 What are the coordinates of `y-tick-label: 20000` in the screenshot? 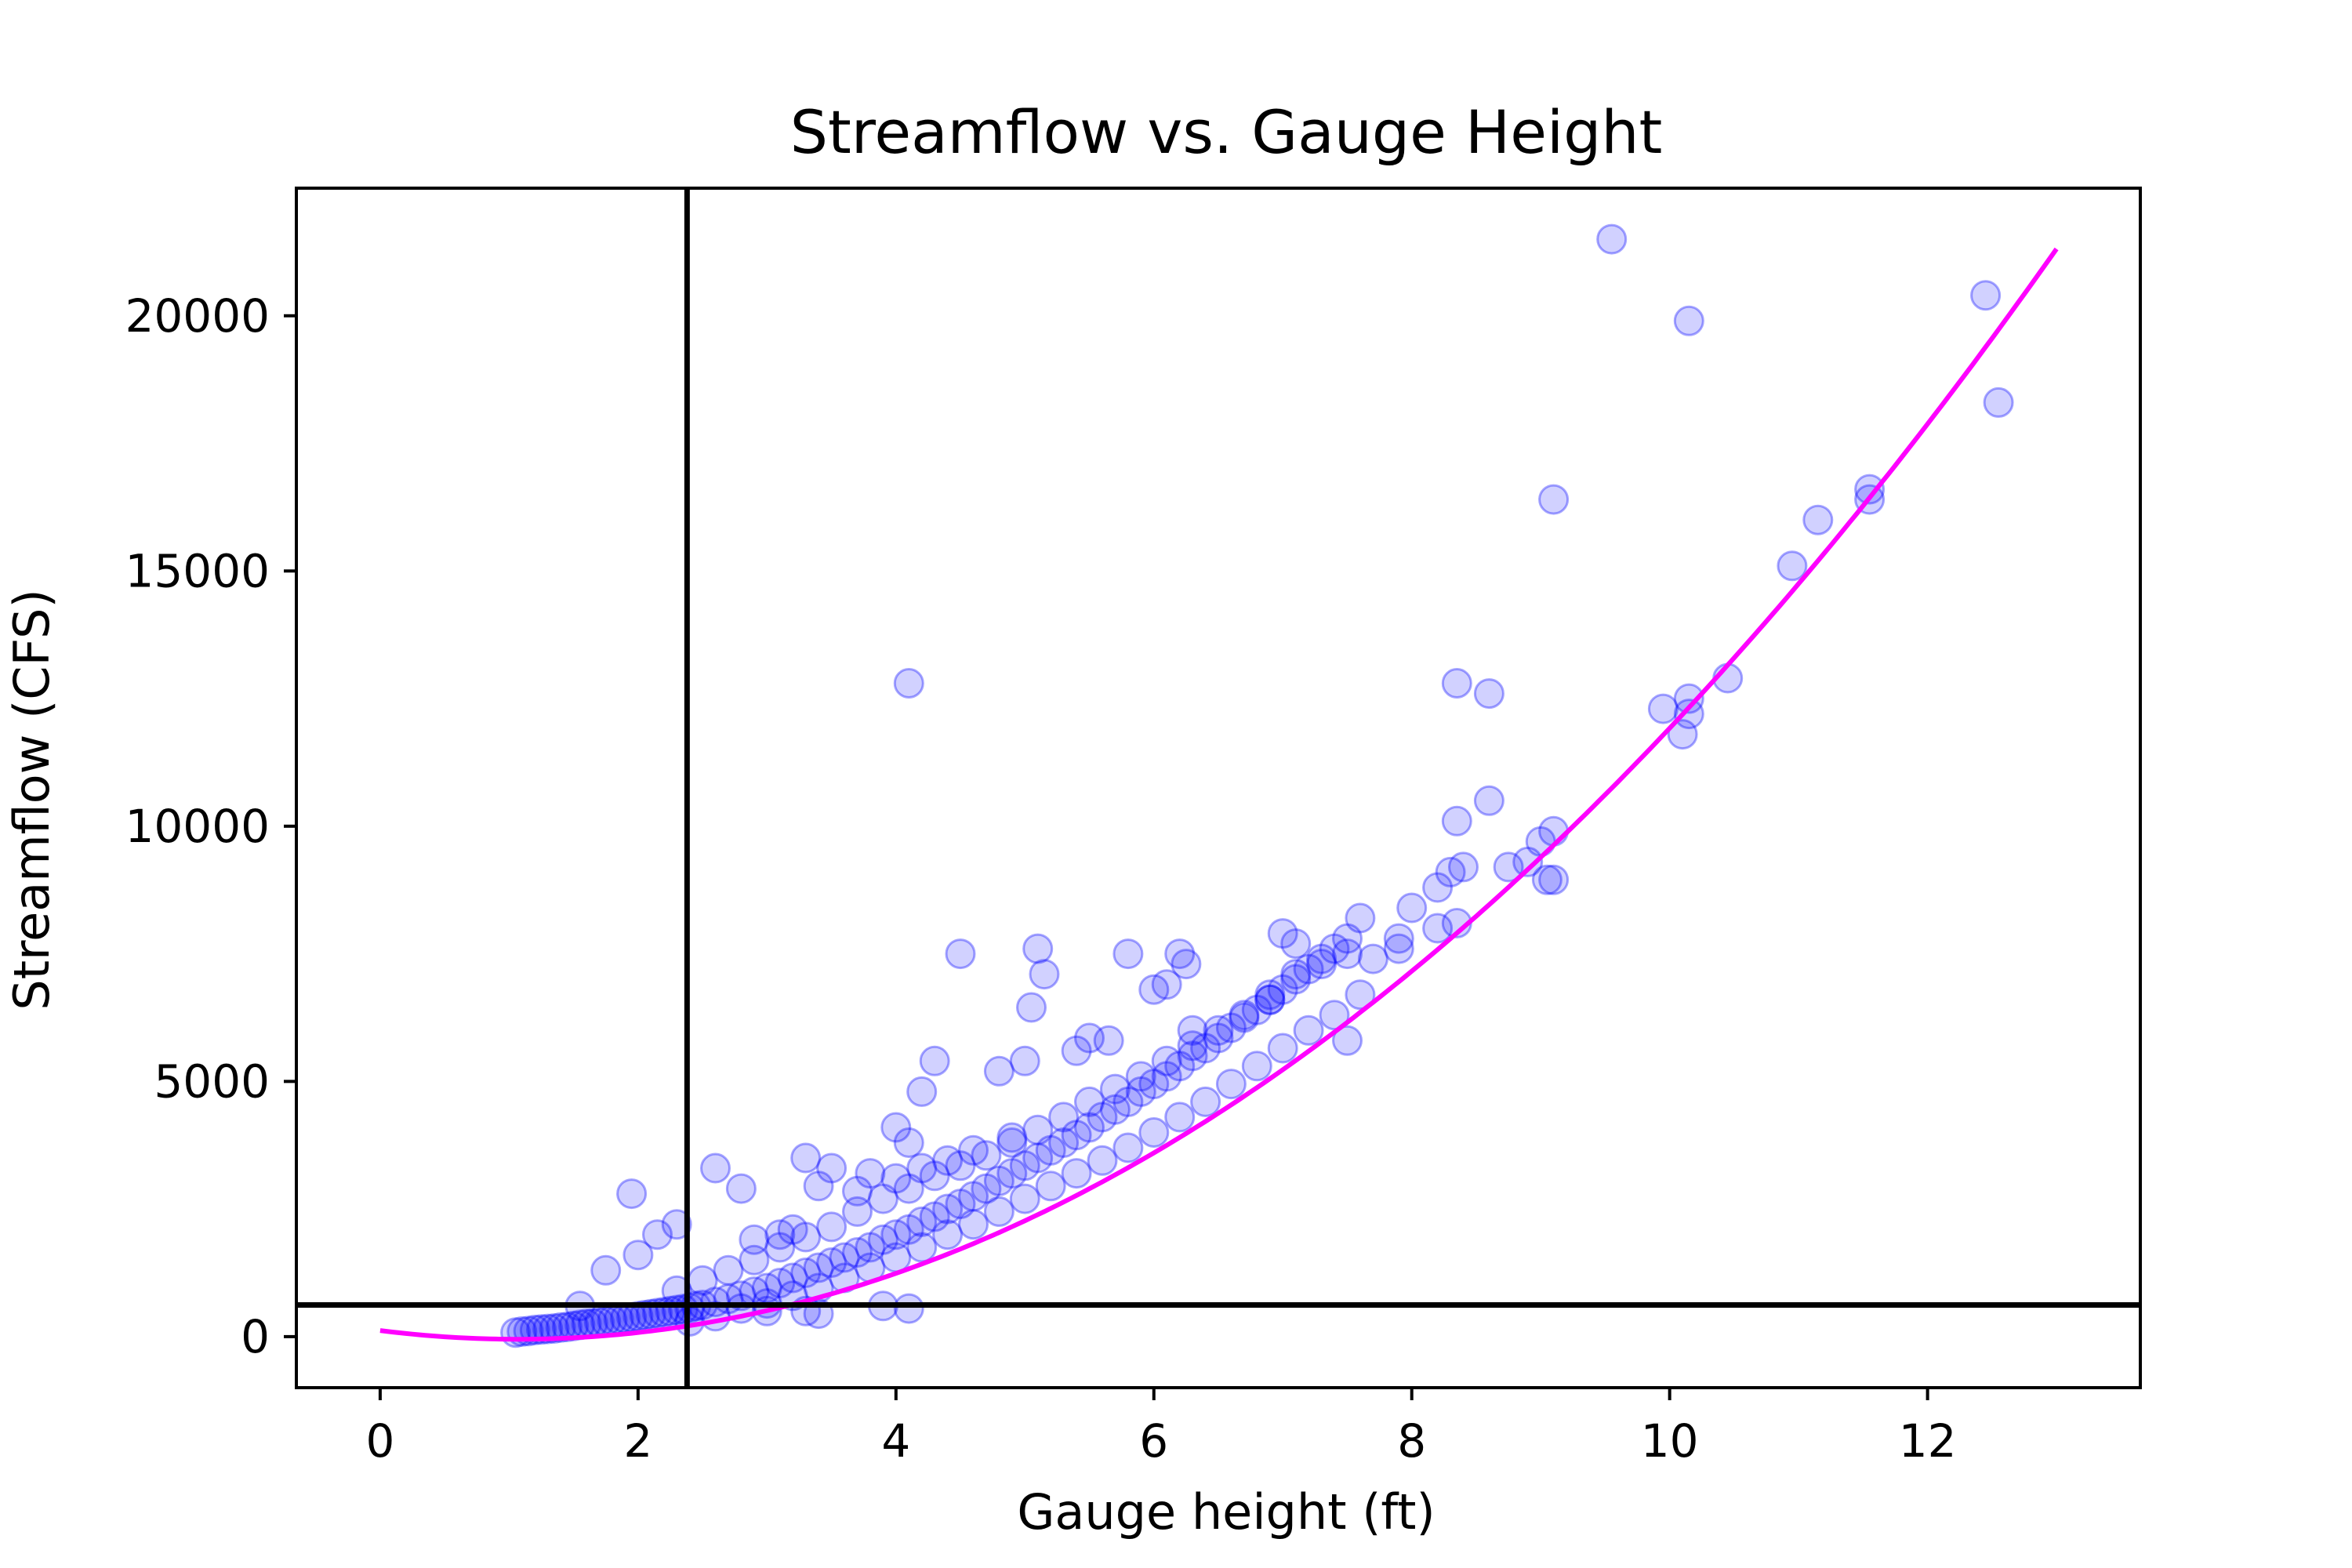 It's located at (197, 316).